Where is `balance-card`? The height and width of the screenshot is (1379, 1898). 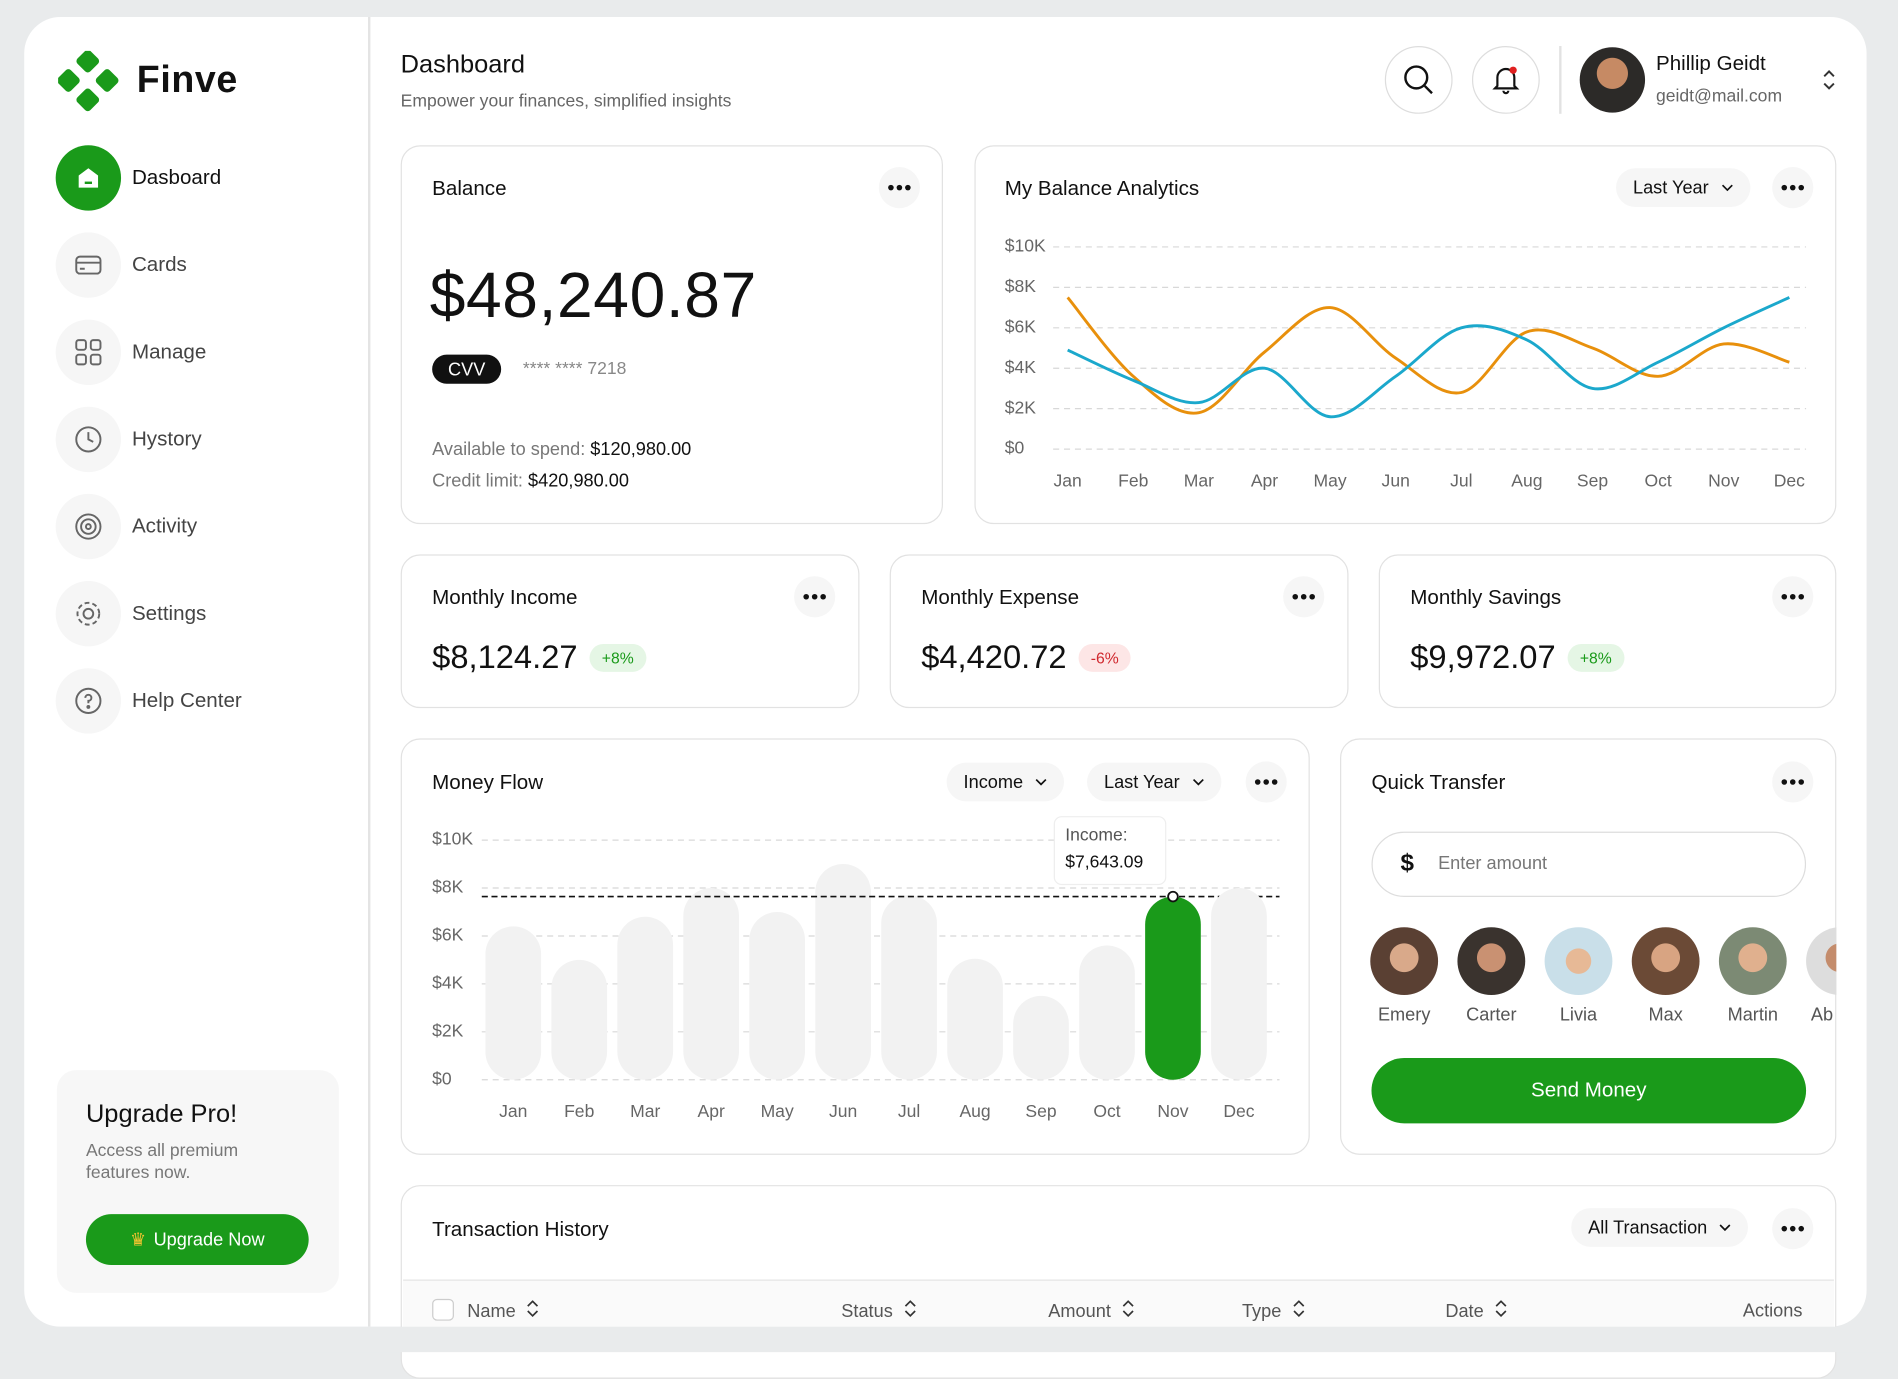
balance-card is located at coordinates (671, 335).